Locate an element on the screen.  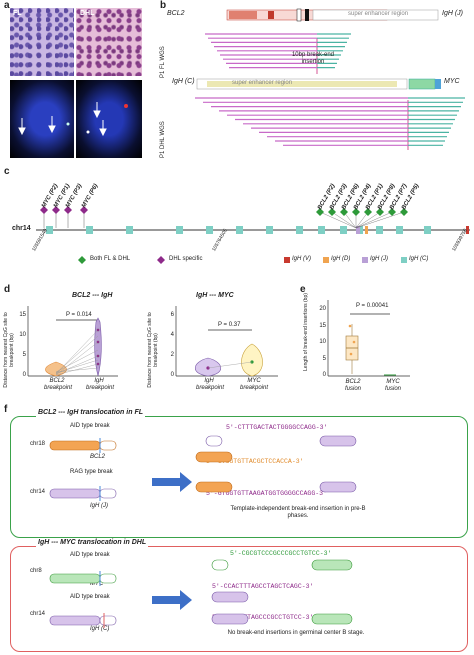
d-right-ytick: 6 is located at coordinates (172, 315).